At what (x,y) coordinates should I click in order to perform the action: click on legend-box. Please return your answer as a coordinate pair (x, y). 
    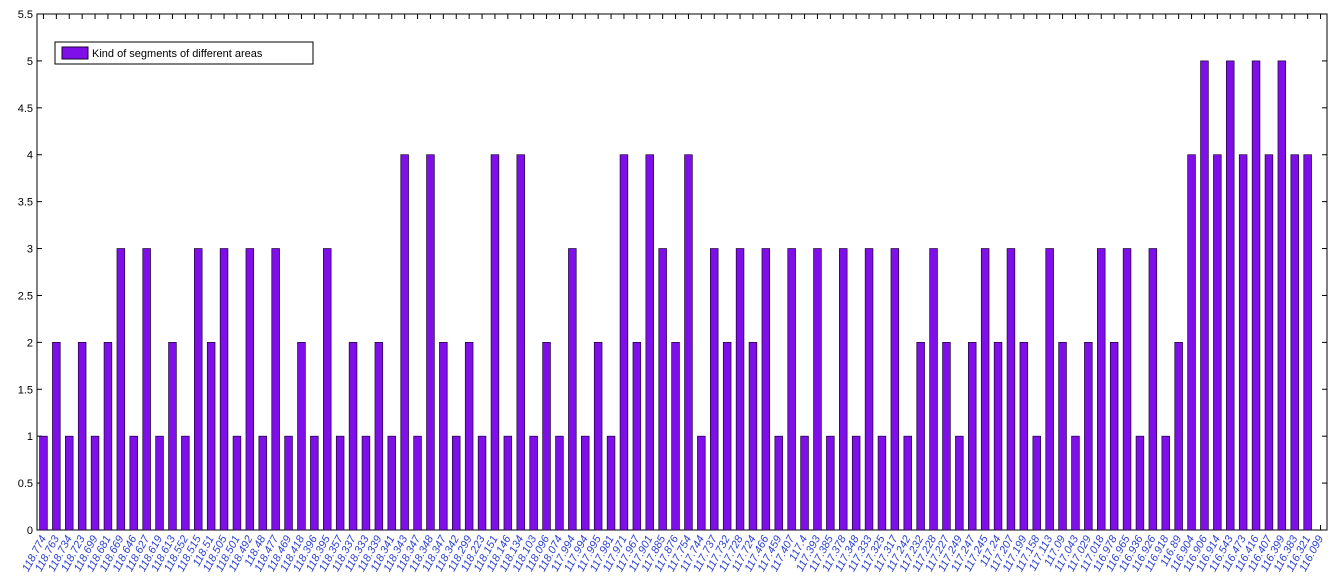
    Looking at the image, I should click on (184, 53).